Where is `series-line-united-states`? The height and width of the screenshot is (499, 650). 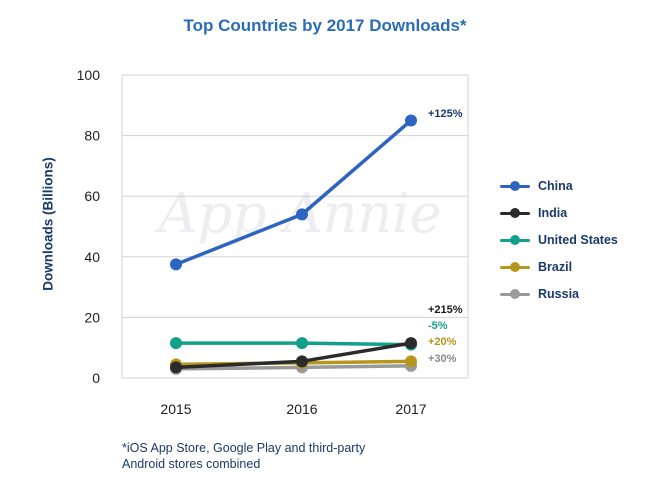
series-line-united-states is located at coordinates (293, 344).